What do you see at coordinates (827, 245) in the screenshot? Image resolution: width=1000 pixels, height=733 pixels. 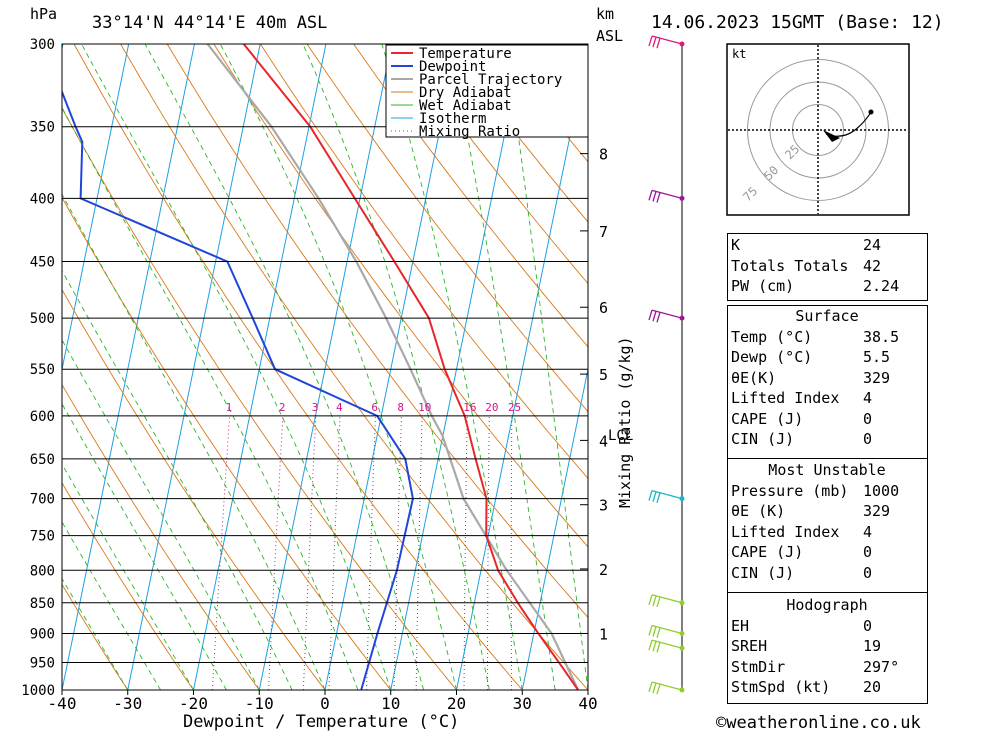 I see `table-row: K 24` at bounding box center [827, 245].